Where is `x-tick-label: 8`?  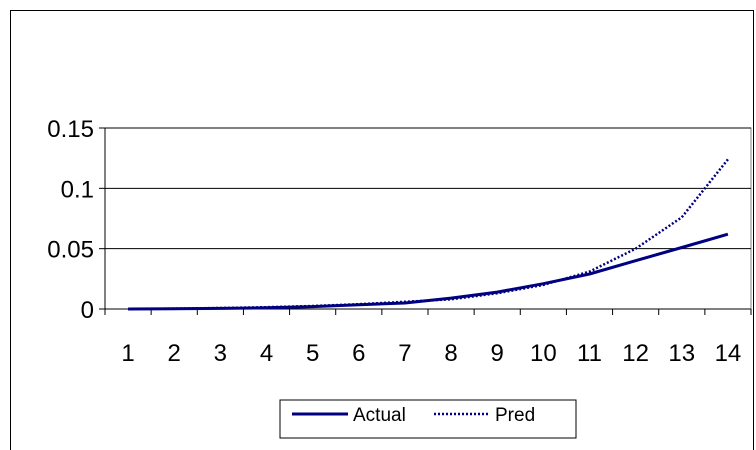
x-tick-label: 8 is located at coordinates (450, 353).